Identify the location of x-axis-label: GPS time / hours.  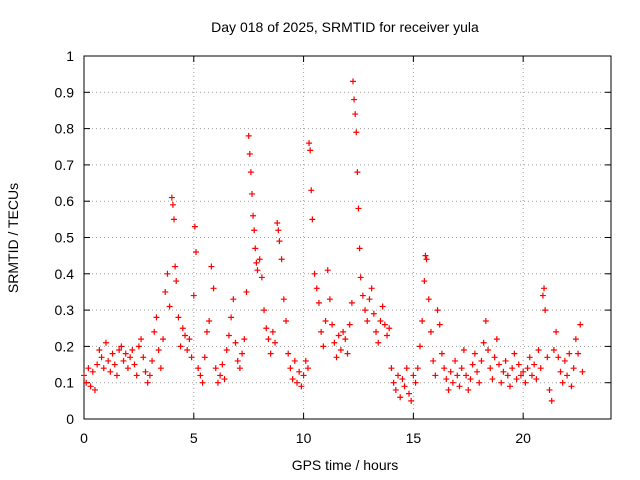
(345, 465).